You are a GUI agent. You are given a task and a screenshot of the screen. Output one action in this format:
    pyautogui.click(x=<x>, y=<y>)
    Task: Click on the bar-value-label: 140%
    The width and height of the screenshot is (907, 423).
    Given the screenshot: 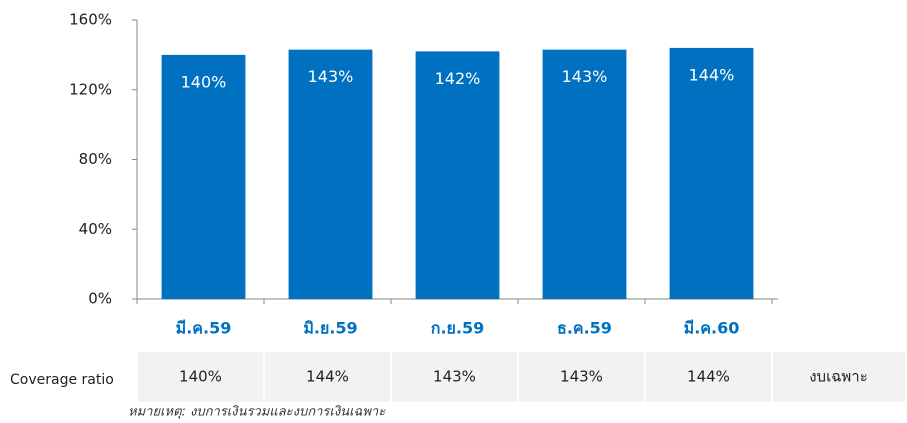 What is the action you would take?
    pyautogui.click(x=204, y=81)
    